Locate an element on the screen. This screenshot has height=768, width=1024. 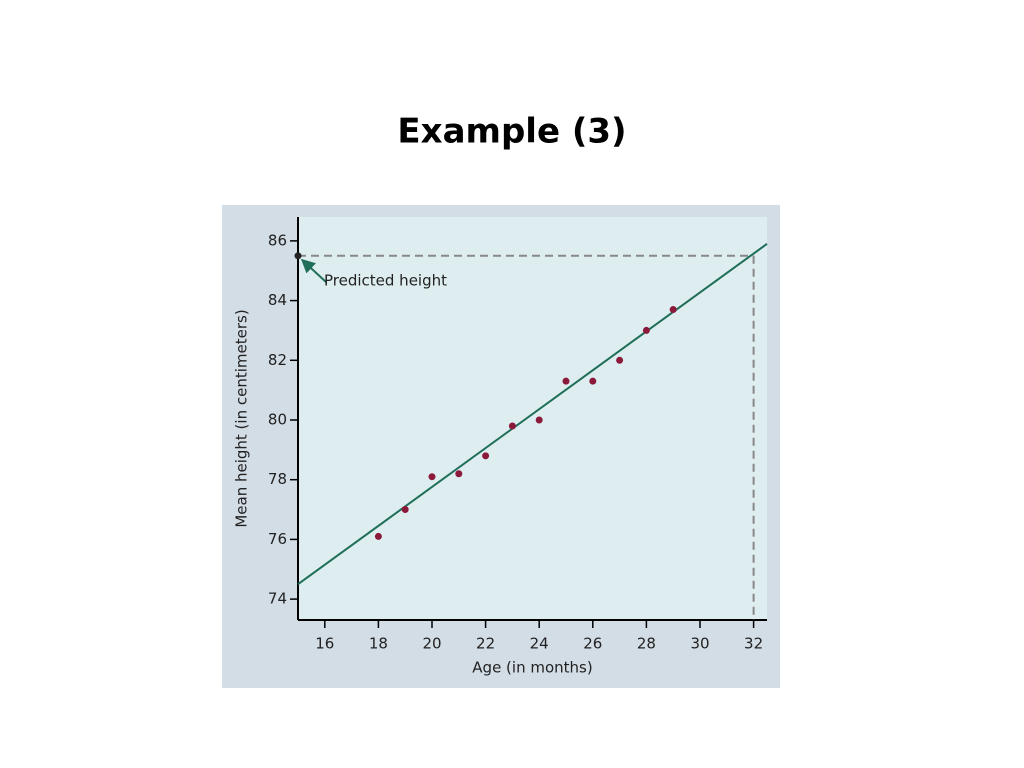
x-tick-label: 20 is located at coordinates (431, 644).